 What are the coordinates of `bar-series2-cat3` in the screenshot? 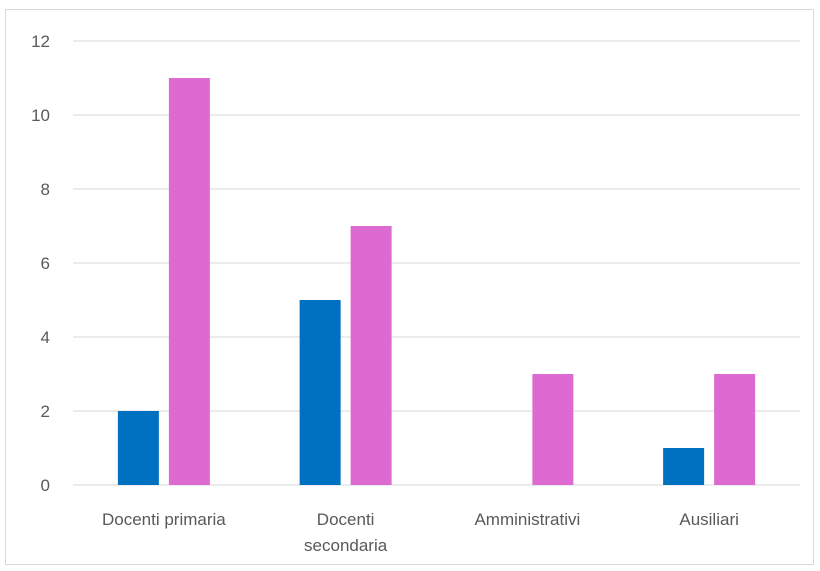 It's located at (553, 429).